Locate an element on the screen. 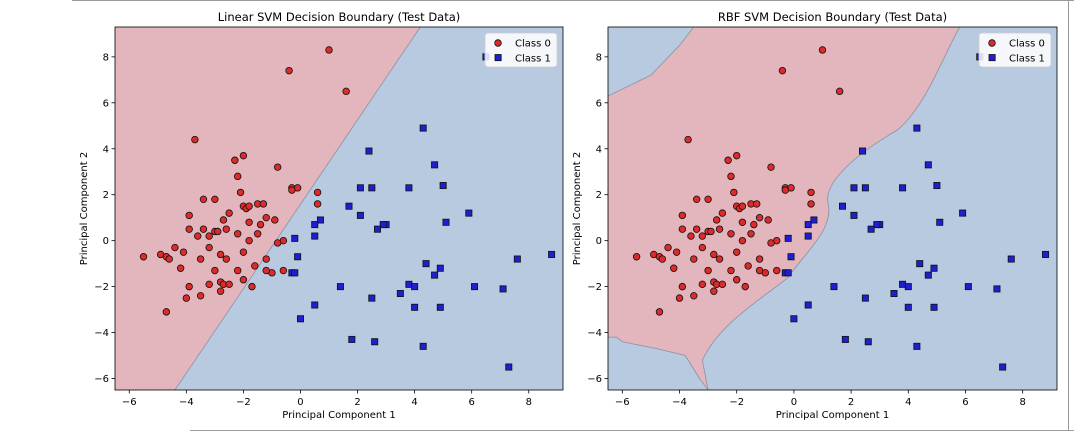 Image resolution: width=1074 pixels, height=435 pixels. y-tick-label: −6 is located at coordinates (101, 379).